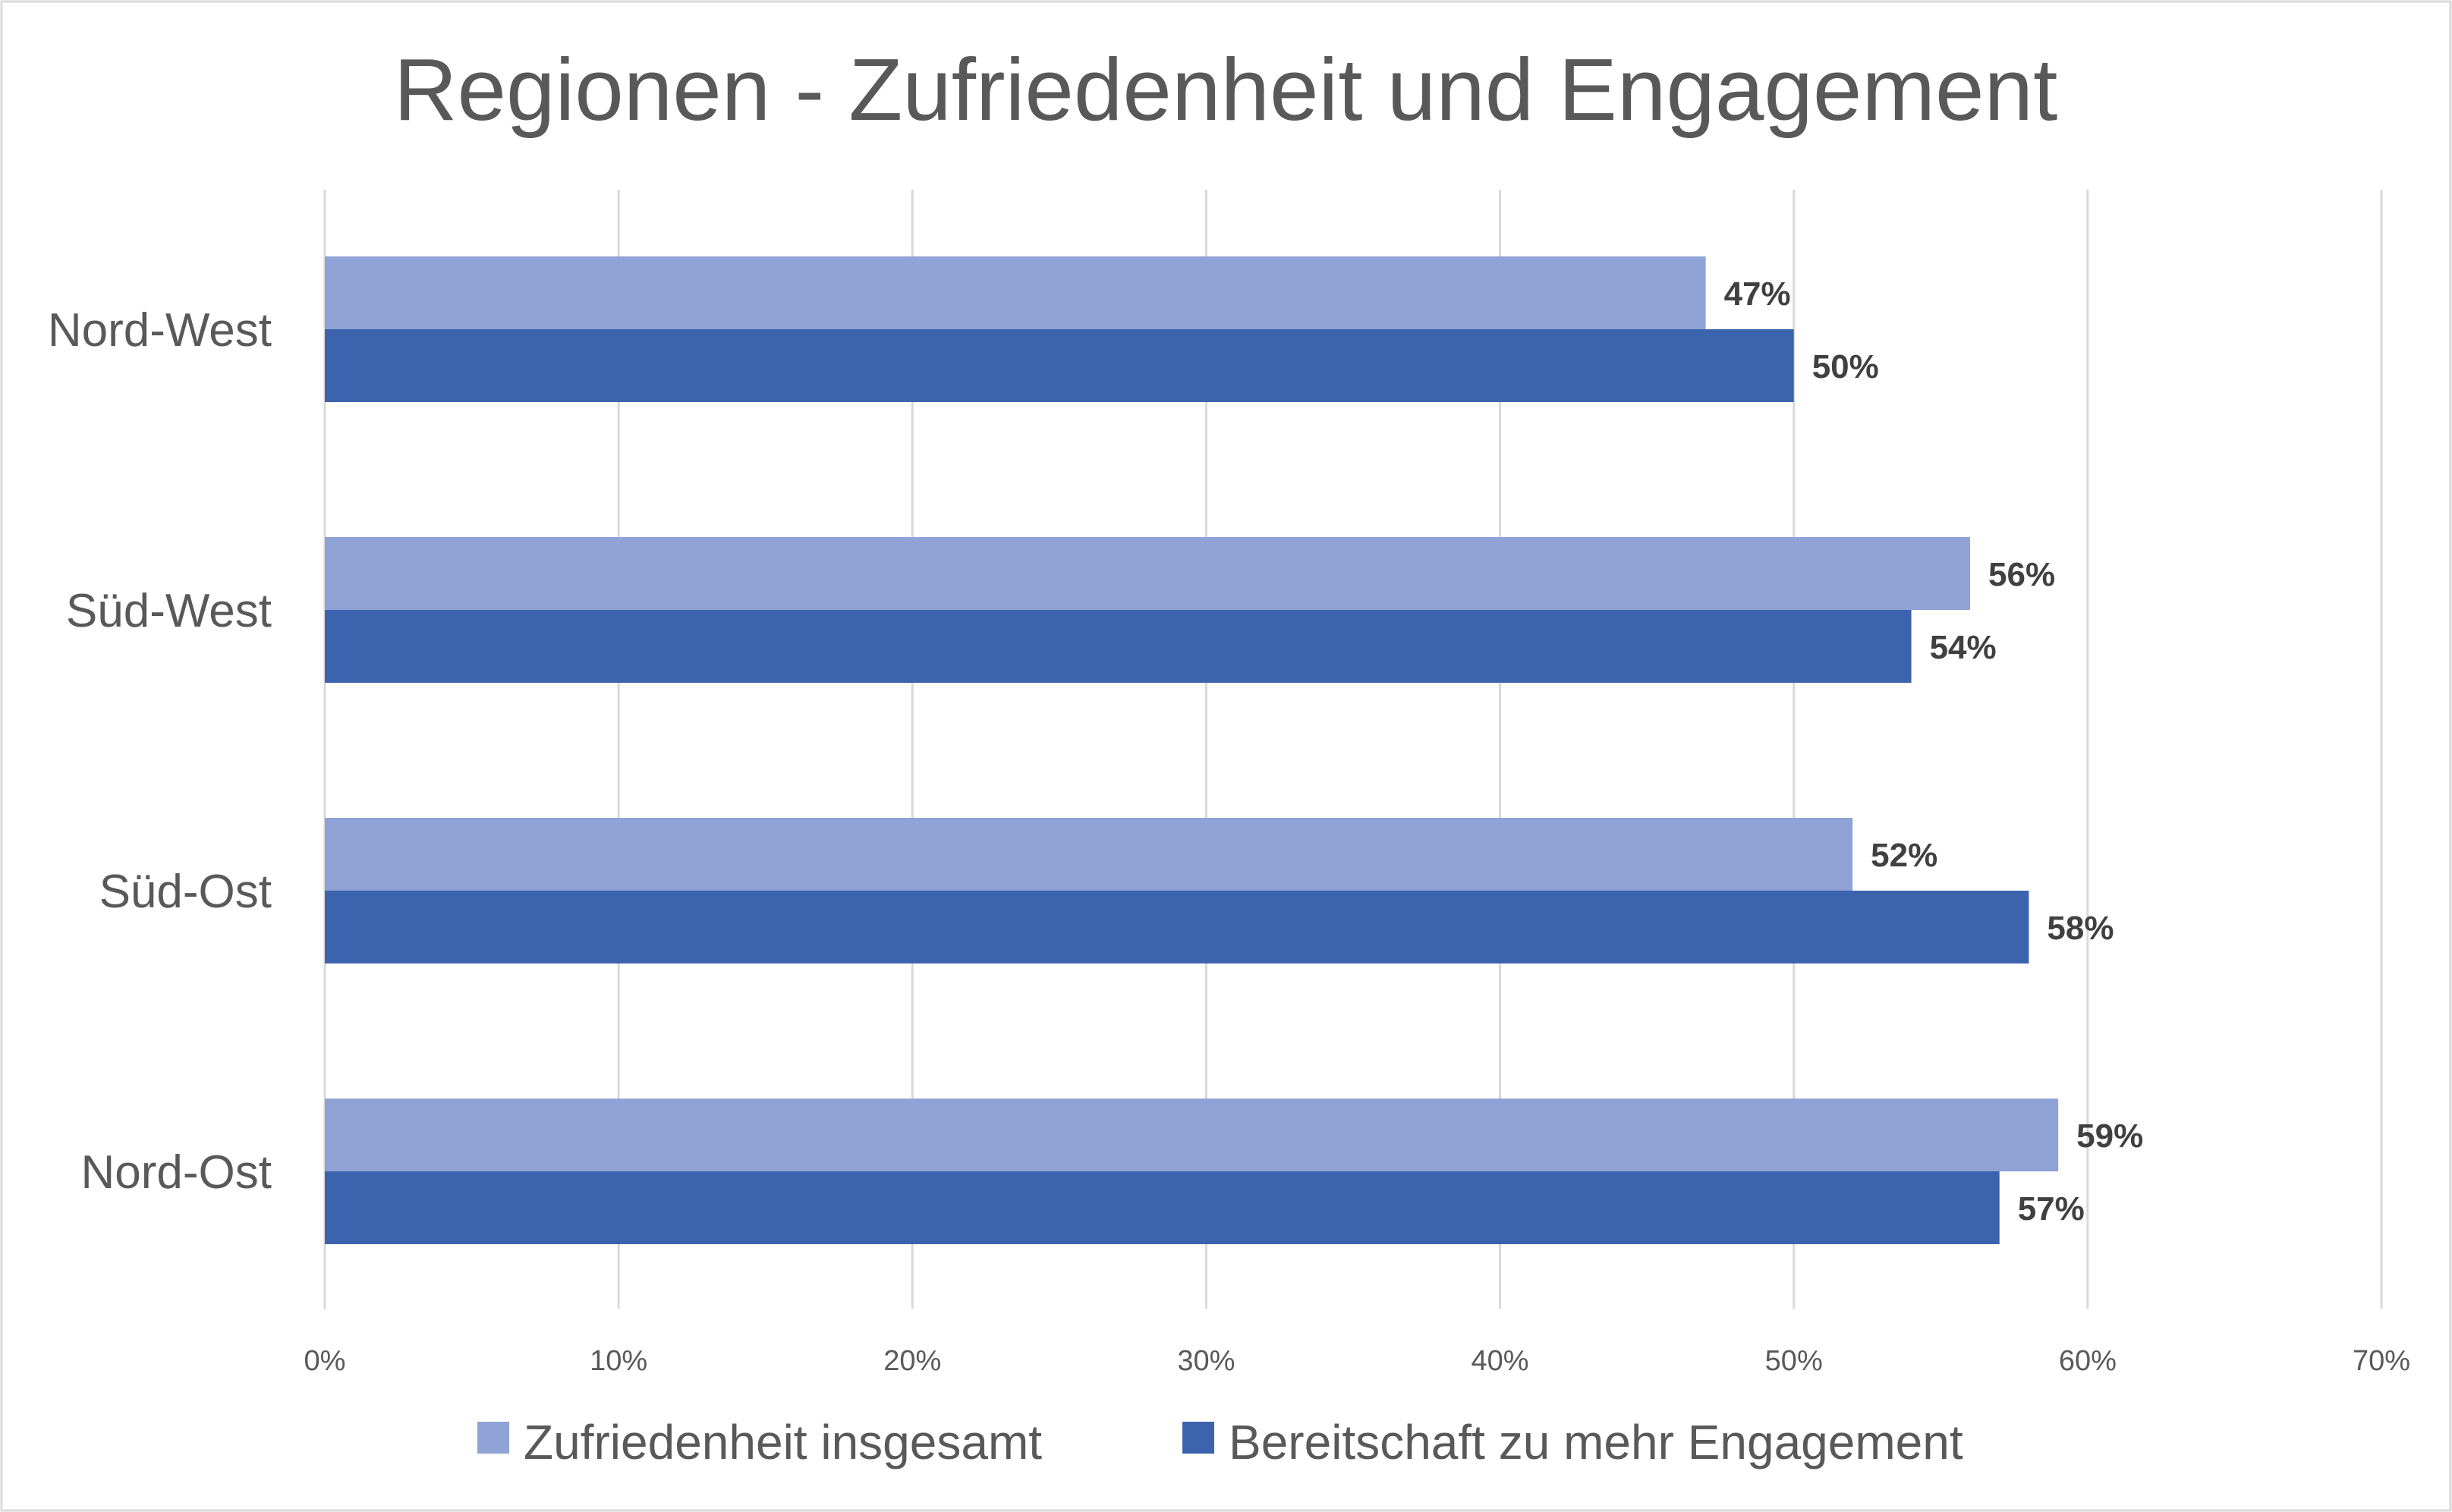 This screenshot has width=2452, height=1512. What do you see at coordinates (1500, 1361) in the screenshot?
I see `x-tick-label: 40%` at bounding box center [1500, 1361].